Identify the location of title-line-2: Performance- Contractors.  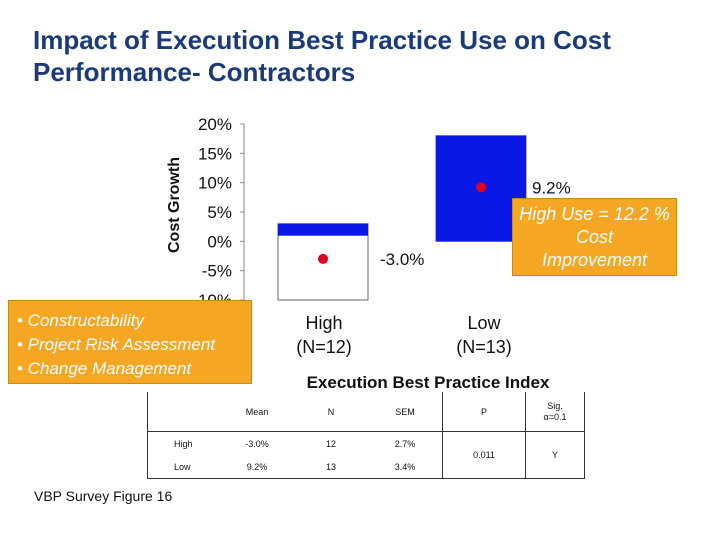
(194, 72).